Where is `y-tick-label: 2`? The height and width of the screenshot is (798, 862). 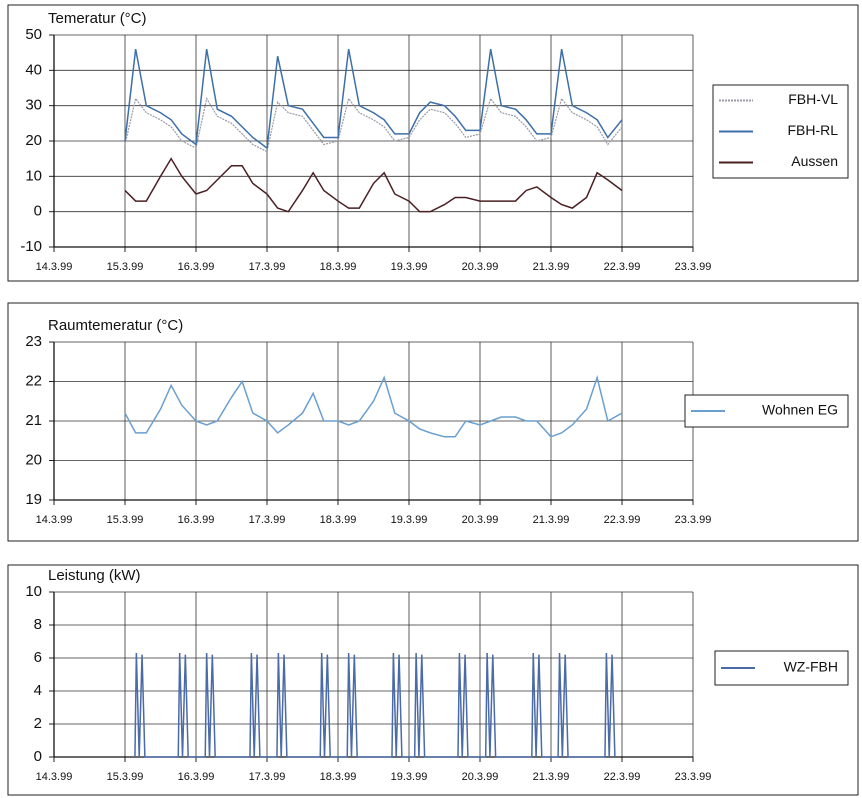 y-tick-label: 2 is located at coordinates (38, 723).